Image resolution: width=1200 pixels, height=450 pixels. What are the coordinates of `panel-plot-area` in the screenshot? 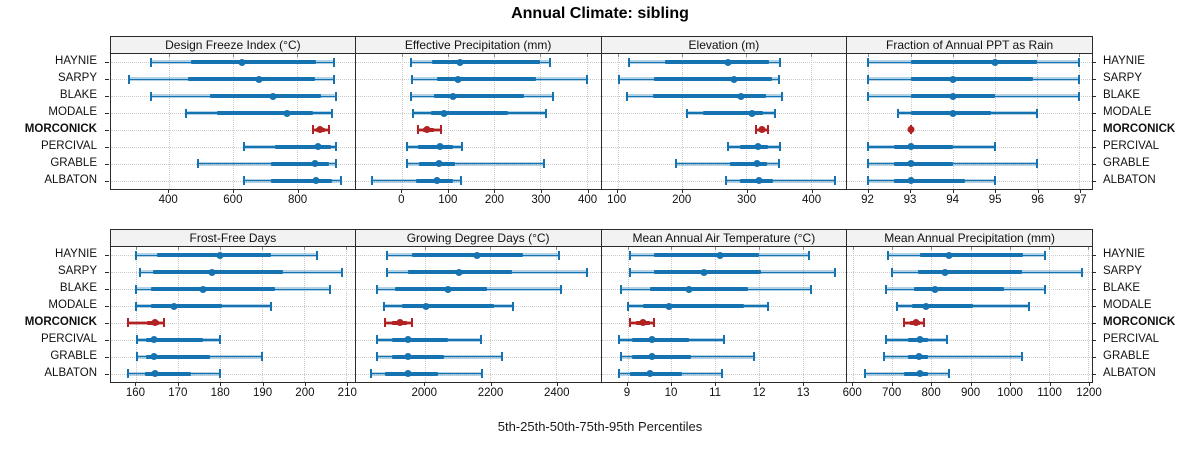 It's located at (969, 121).